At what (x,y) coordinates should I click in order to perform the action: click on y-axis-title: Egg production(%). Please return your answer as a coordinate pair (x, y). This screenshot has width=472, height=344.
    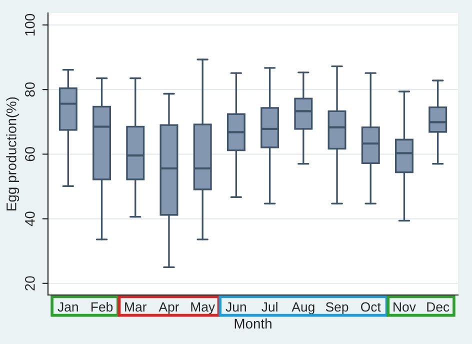
    Looking at the image, I should click on (13, 153).